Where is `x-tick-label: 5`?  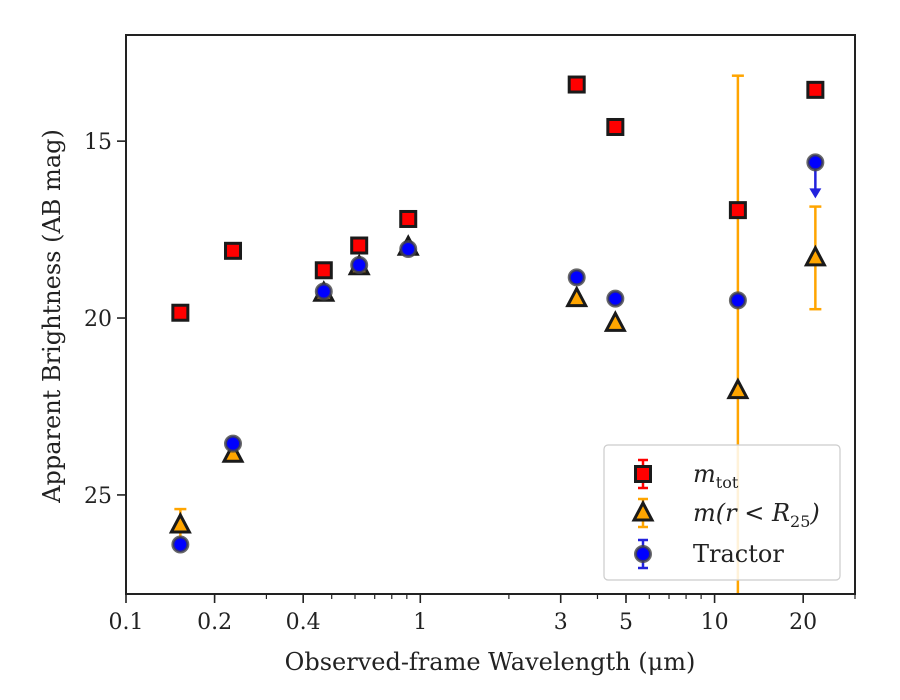 x-tick-label: 5 is located at coordinates (626, 622).